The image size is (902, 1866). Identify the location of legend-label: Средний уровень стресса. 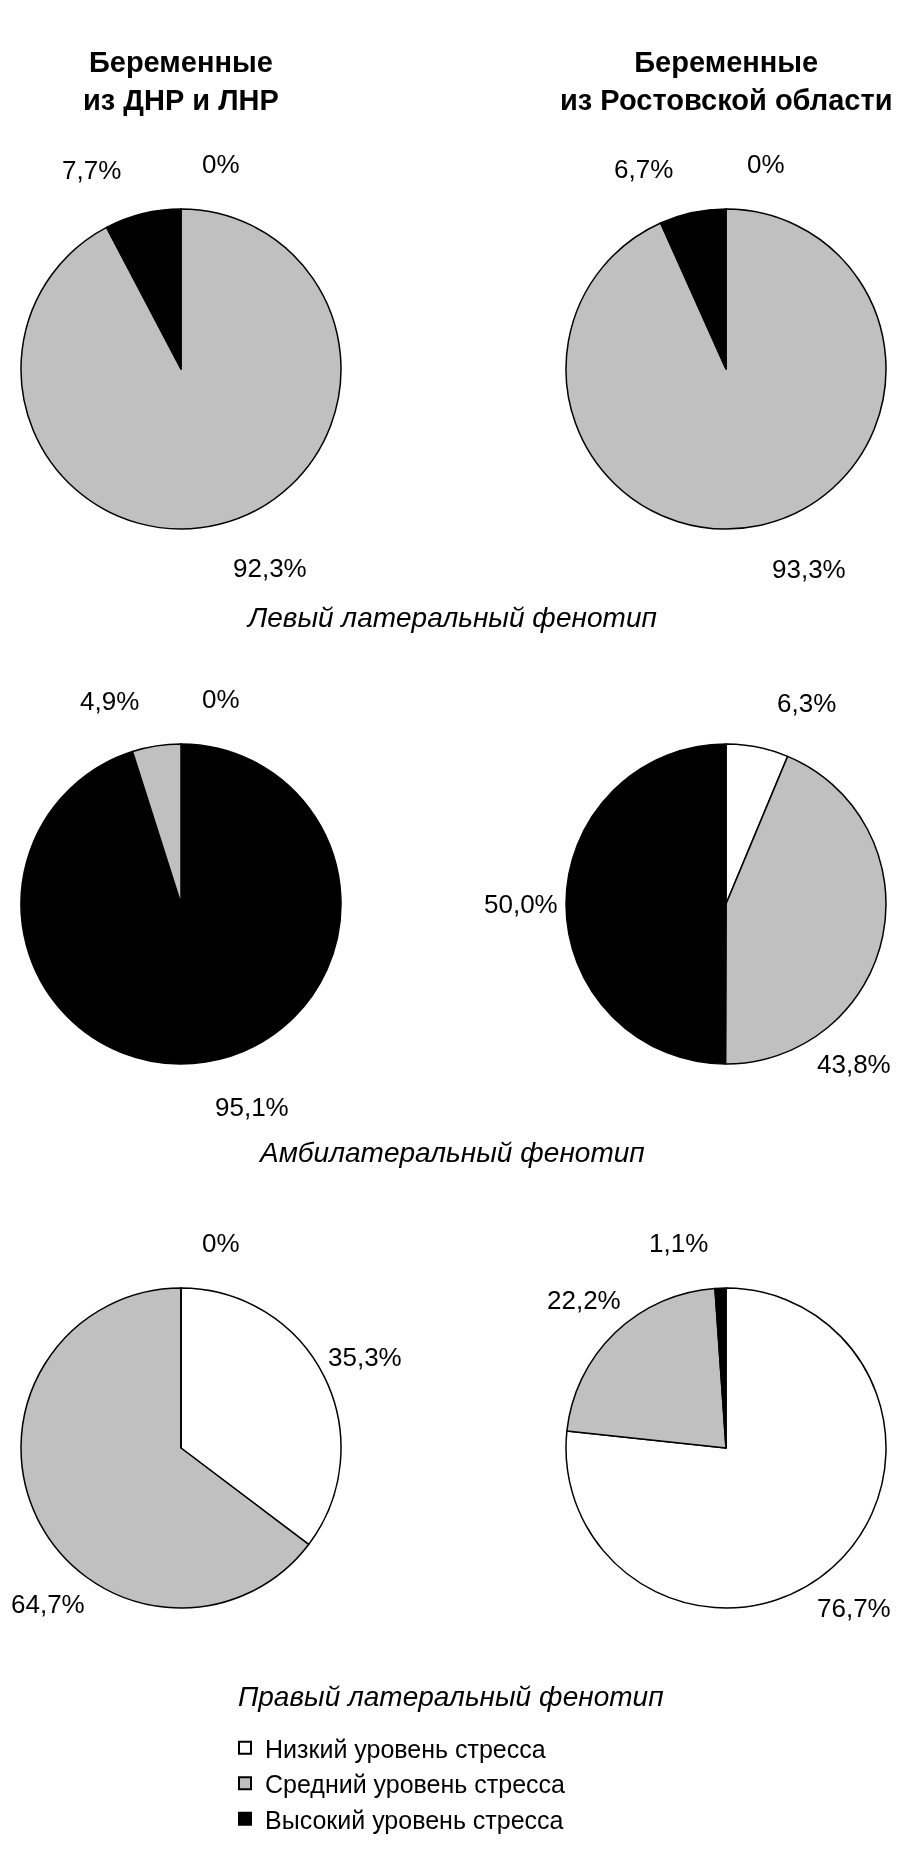
(415, 1784).